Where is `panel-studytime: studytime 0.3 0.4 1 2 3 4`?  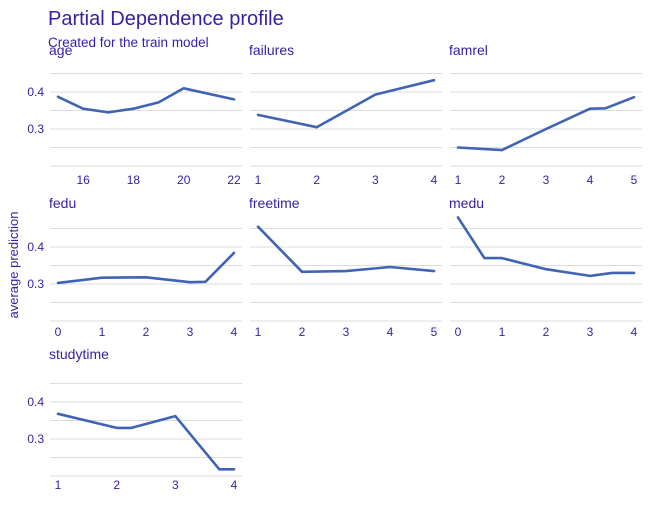
panel-studytime: studytime 0.3 0.4 1 2 3 4 is located at coordinates (134, 419).